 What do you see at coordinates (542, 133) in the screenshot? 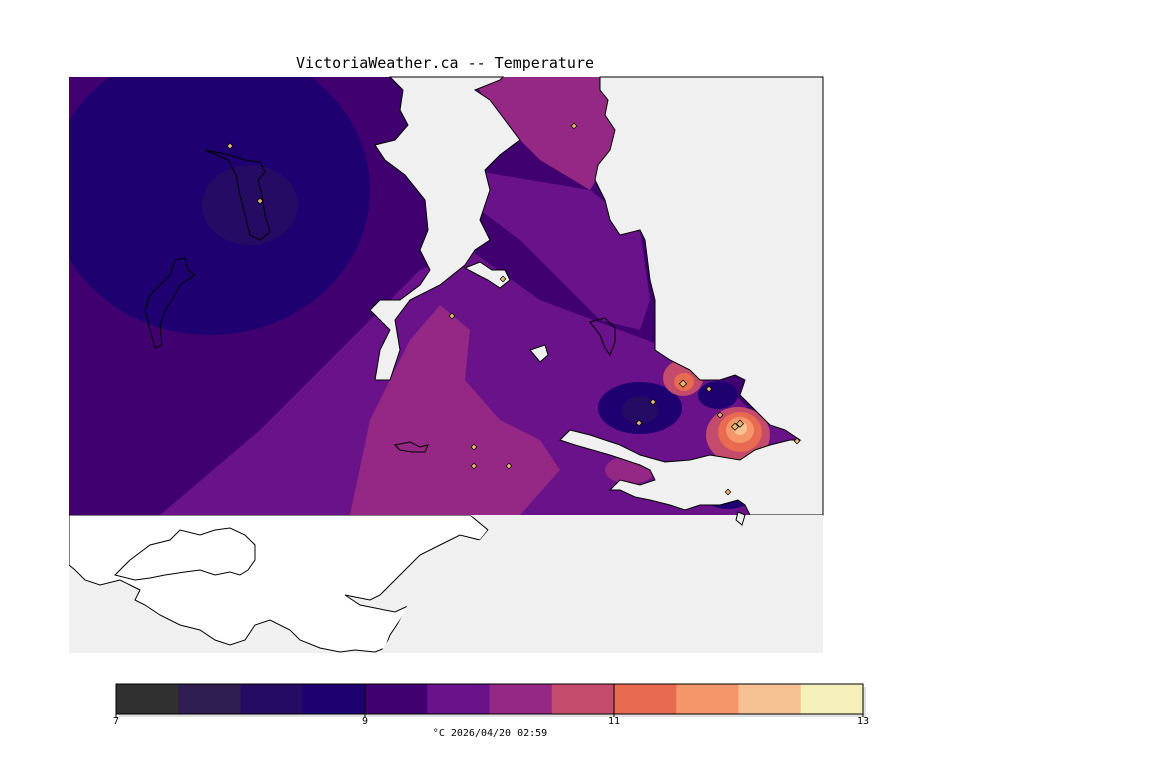
I see `band-north-warm` at bounding box center [542, 133].